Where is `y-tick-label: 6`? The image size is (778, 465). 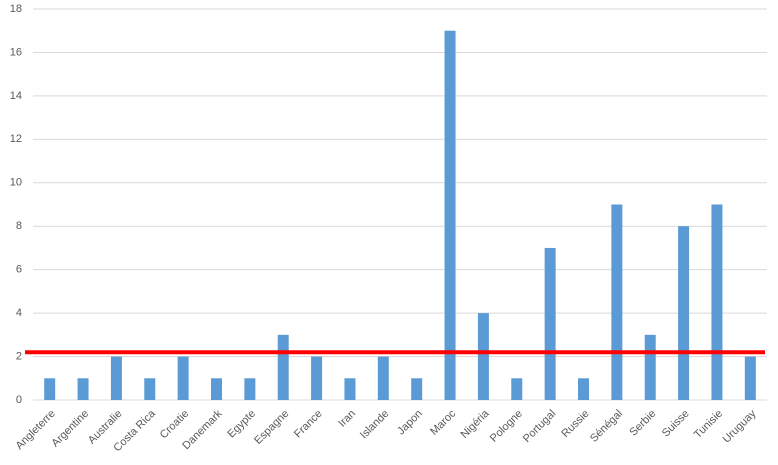 y-tick-label: 6 is located at coordinates (19, 270).